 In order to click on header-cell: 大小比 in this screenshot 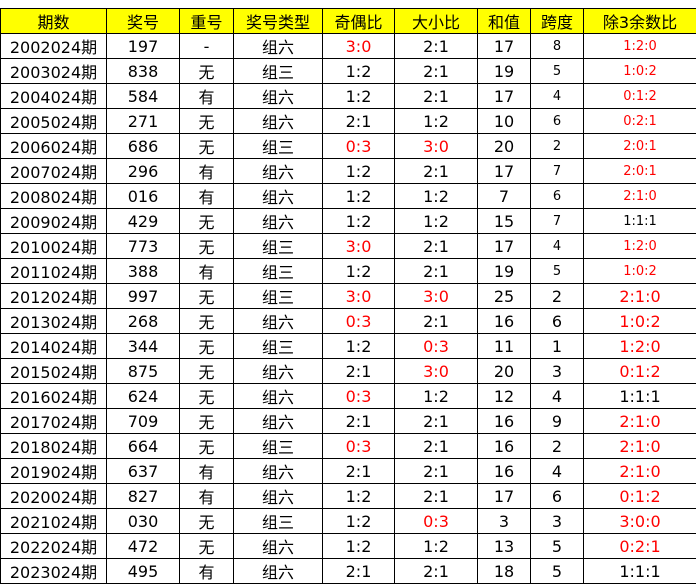, I will do `click(436, 21)`.